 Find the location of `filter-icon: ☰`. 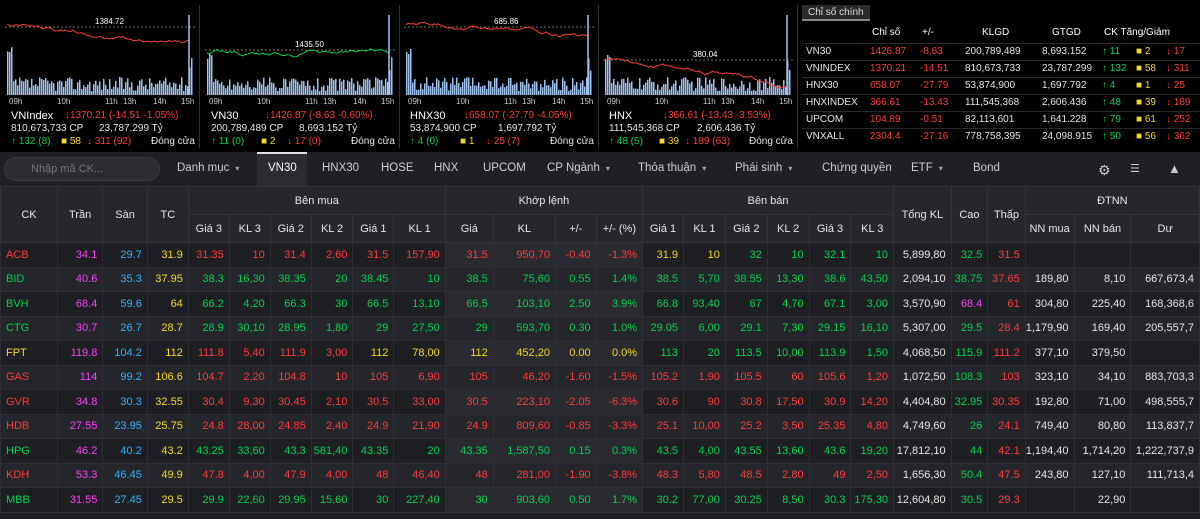

filter-icon: ☰ is located at coordinates (1135, 169).